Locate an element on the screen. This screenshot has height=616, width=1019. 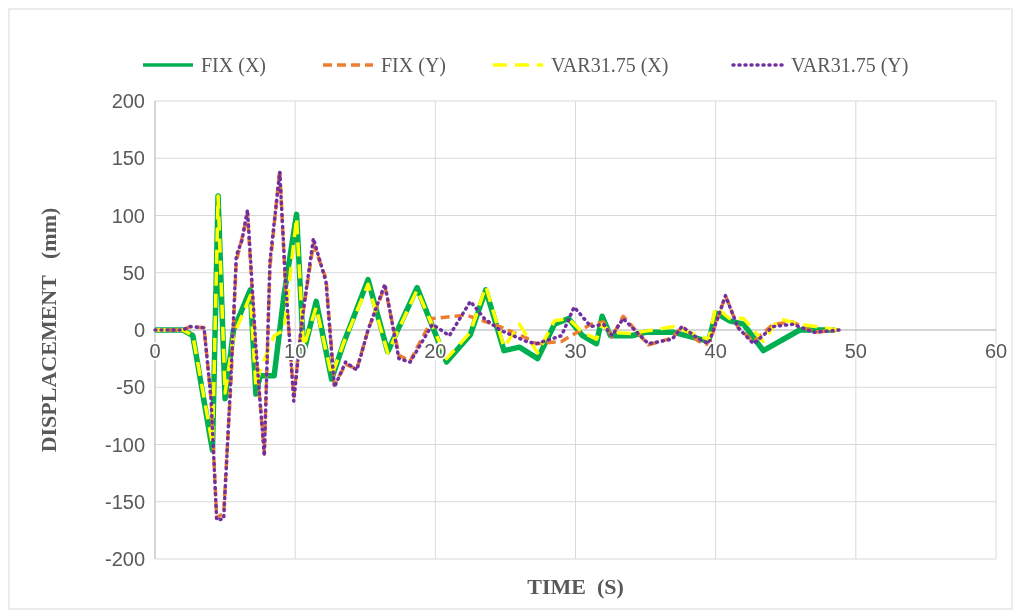
y-tick-label: -50 is located at coordinates (130, 387).